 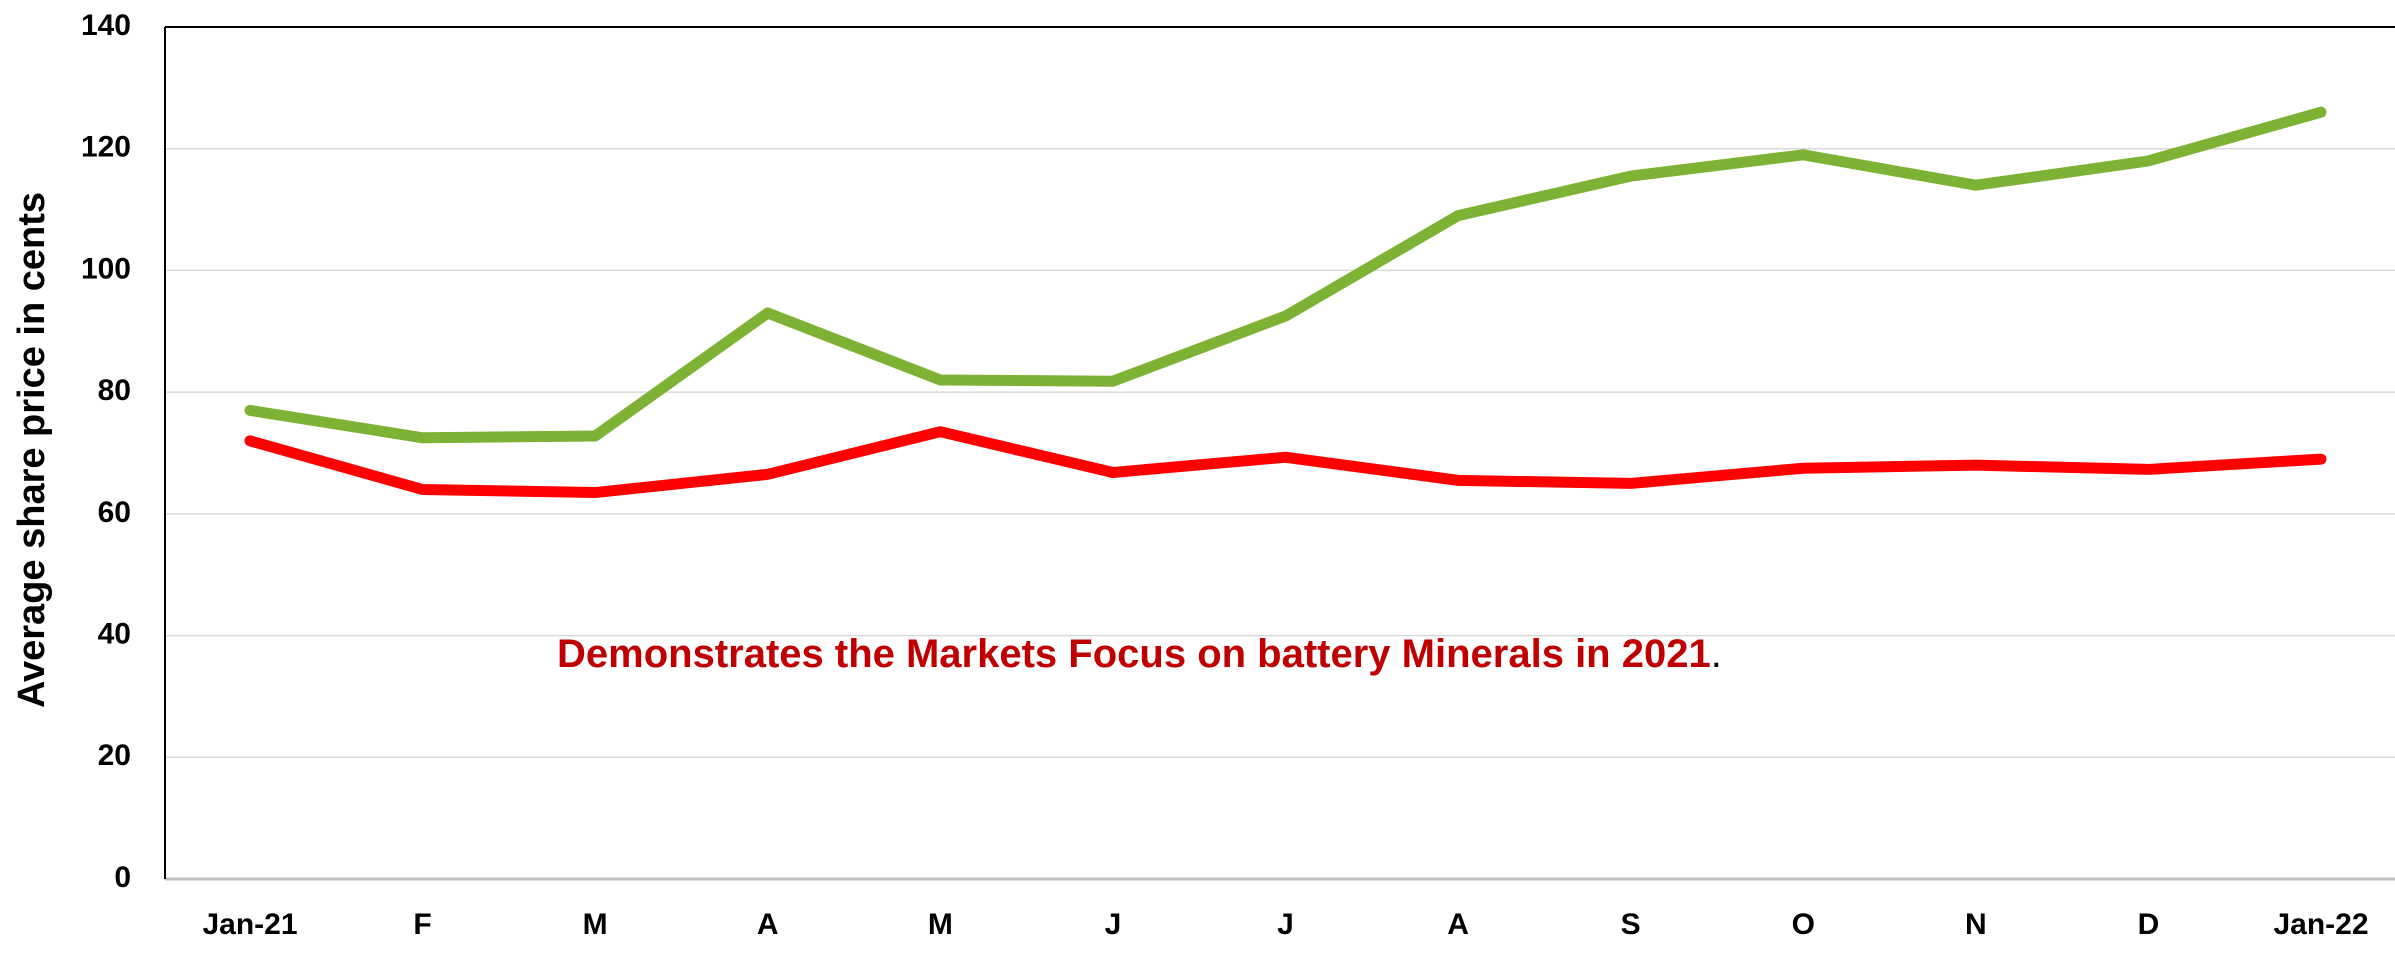 I want to click on annotation-period: ., so click(x=1716, y=654).